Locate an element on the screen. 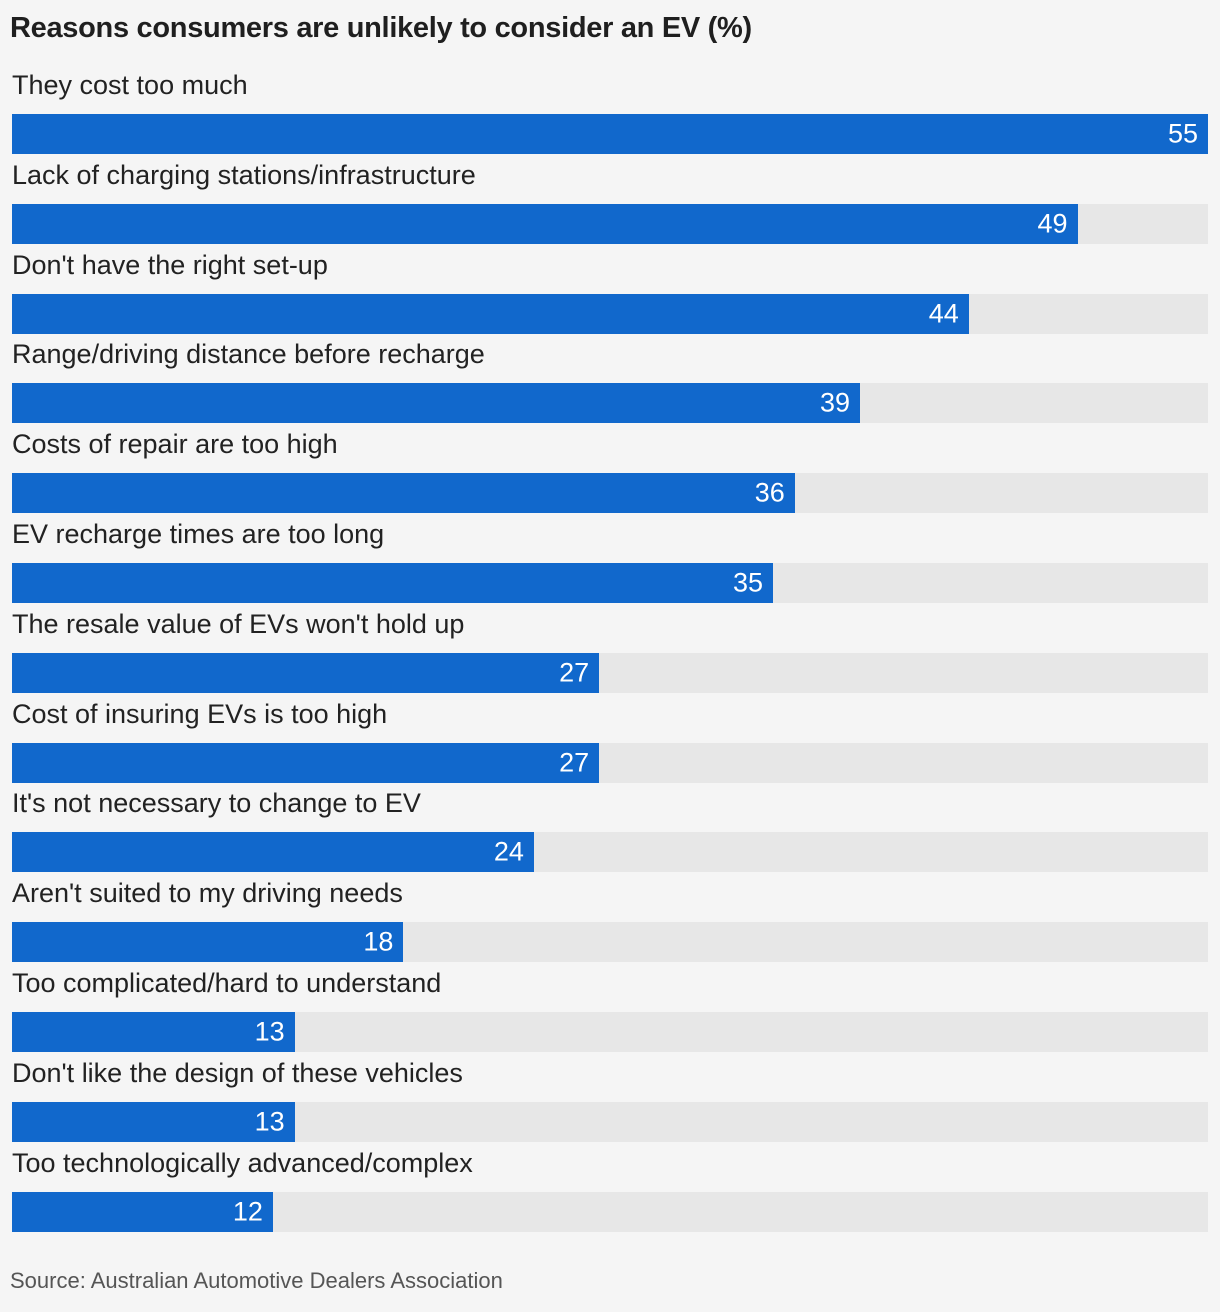 The image size is (1220, 1312). bar-track: 55 is located at coordinates (610, 134).